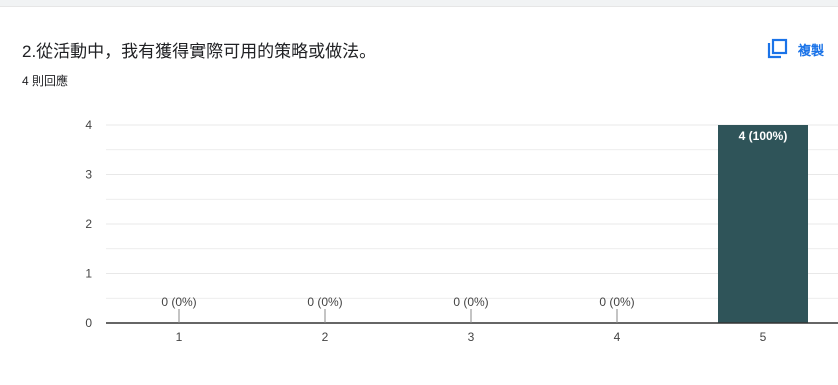 This screenshot has height=385, width=838. I want to click on x-tick-label: 4, so click(617, 337).